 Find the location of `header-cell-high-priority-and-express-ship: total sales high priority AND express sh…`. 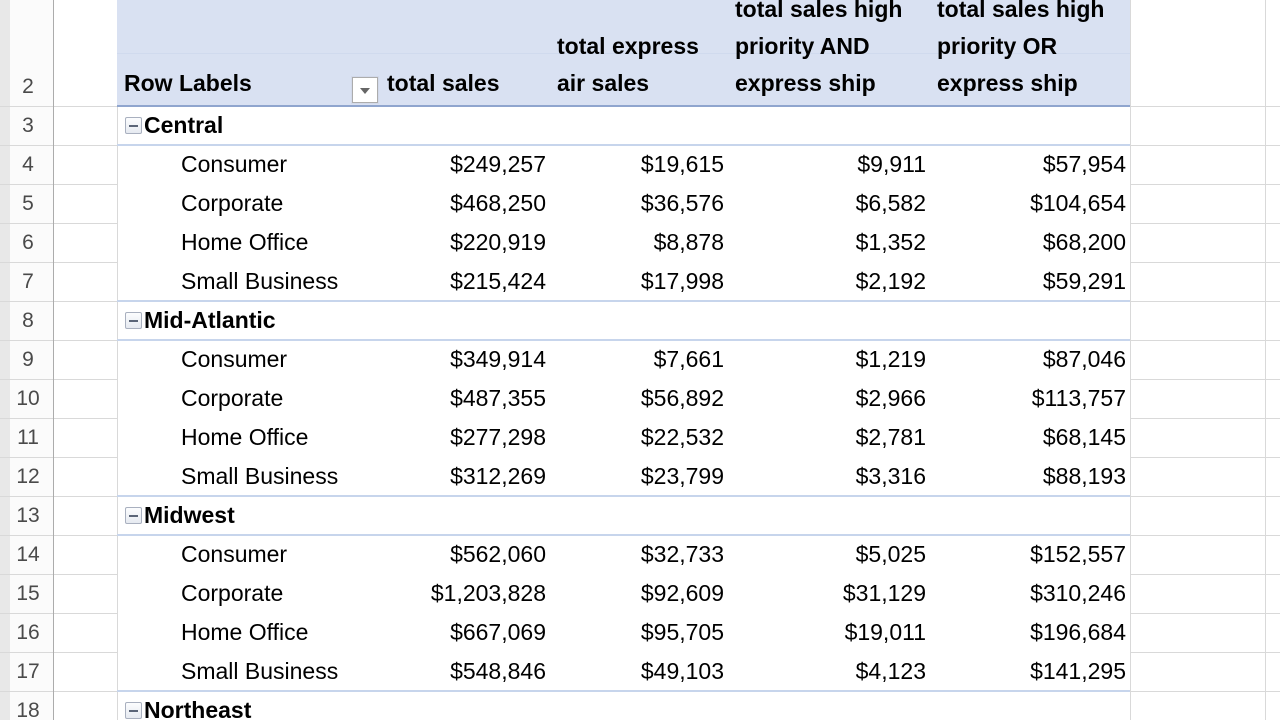

header-cell-high-priority-and-express-ship: total sales high priority AND express sh… is located at coordinates (819, 48).